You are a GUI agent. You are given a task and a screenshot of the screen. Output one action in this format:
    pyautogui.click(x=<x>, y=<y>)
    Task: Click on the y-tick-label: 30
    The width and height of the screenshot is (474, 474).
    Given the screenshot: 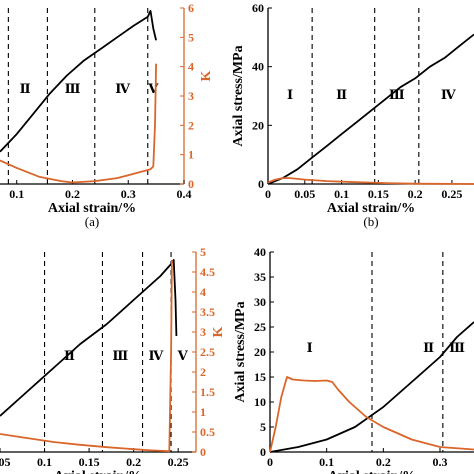 What is the action you would take?
    pyautogui.click(x=260, y=302)
    